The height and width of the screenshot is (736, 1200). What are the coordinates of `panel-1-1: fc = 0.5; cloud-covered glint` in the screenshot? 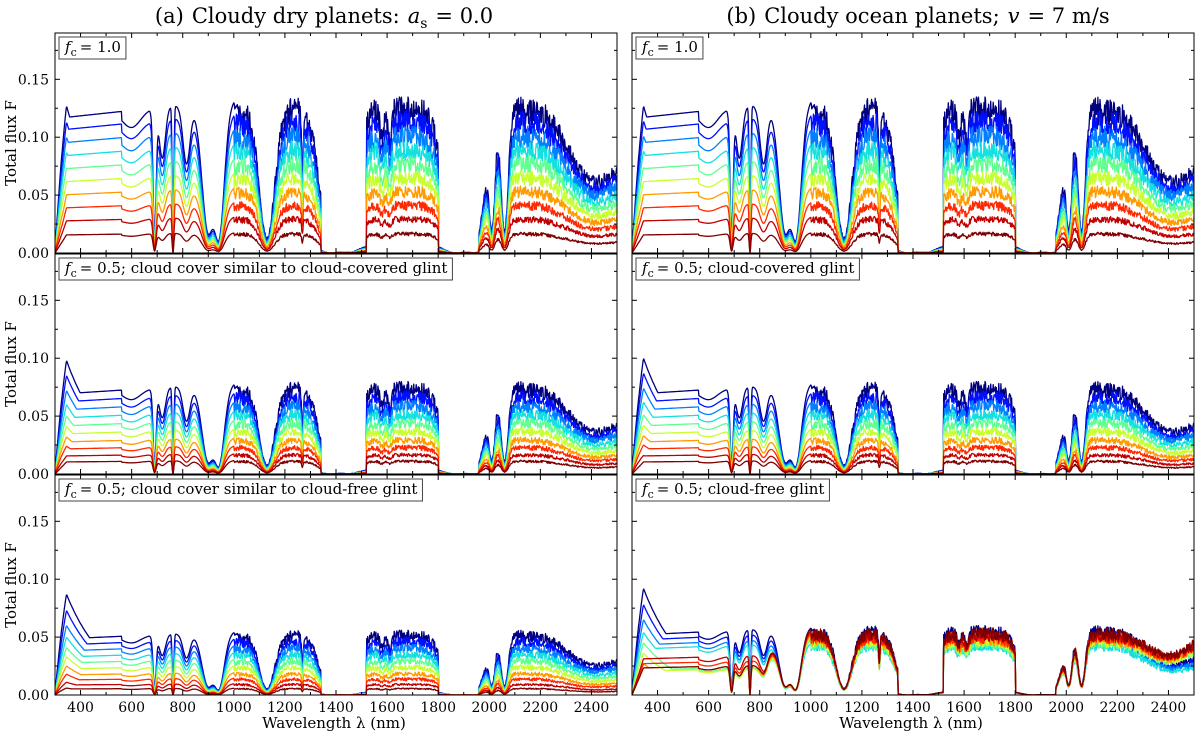 It's located at (913, 364).